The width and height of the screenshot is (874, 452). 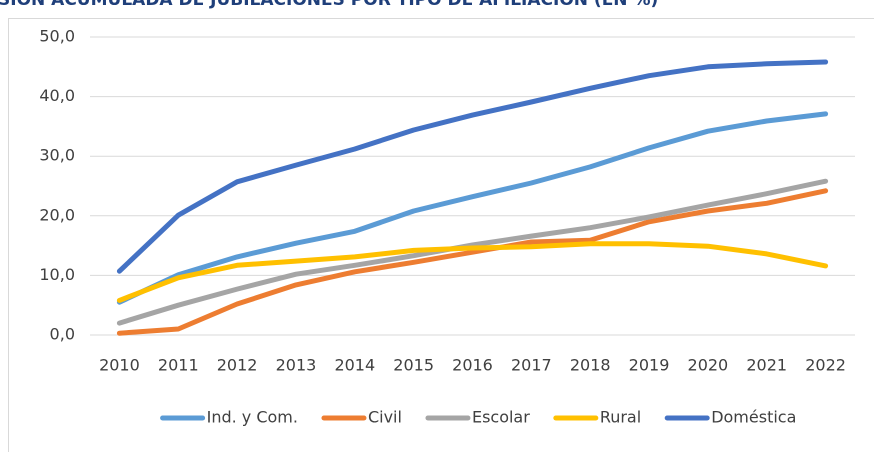 I want to click on y-tick-label: 50,0, so click(x=57, y=36).